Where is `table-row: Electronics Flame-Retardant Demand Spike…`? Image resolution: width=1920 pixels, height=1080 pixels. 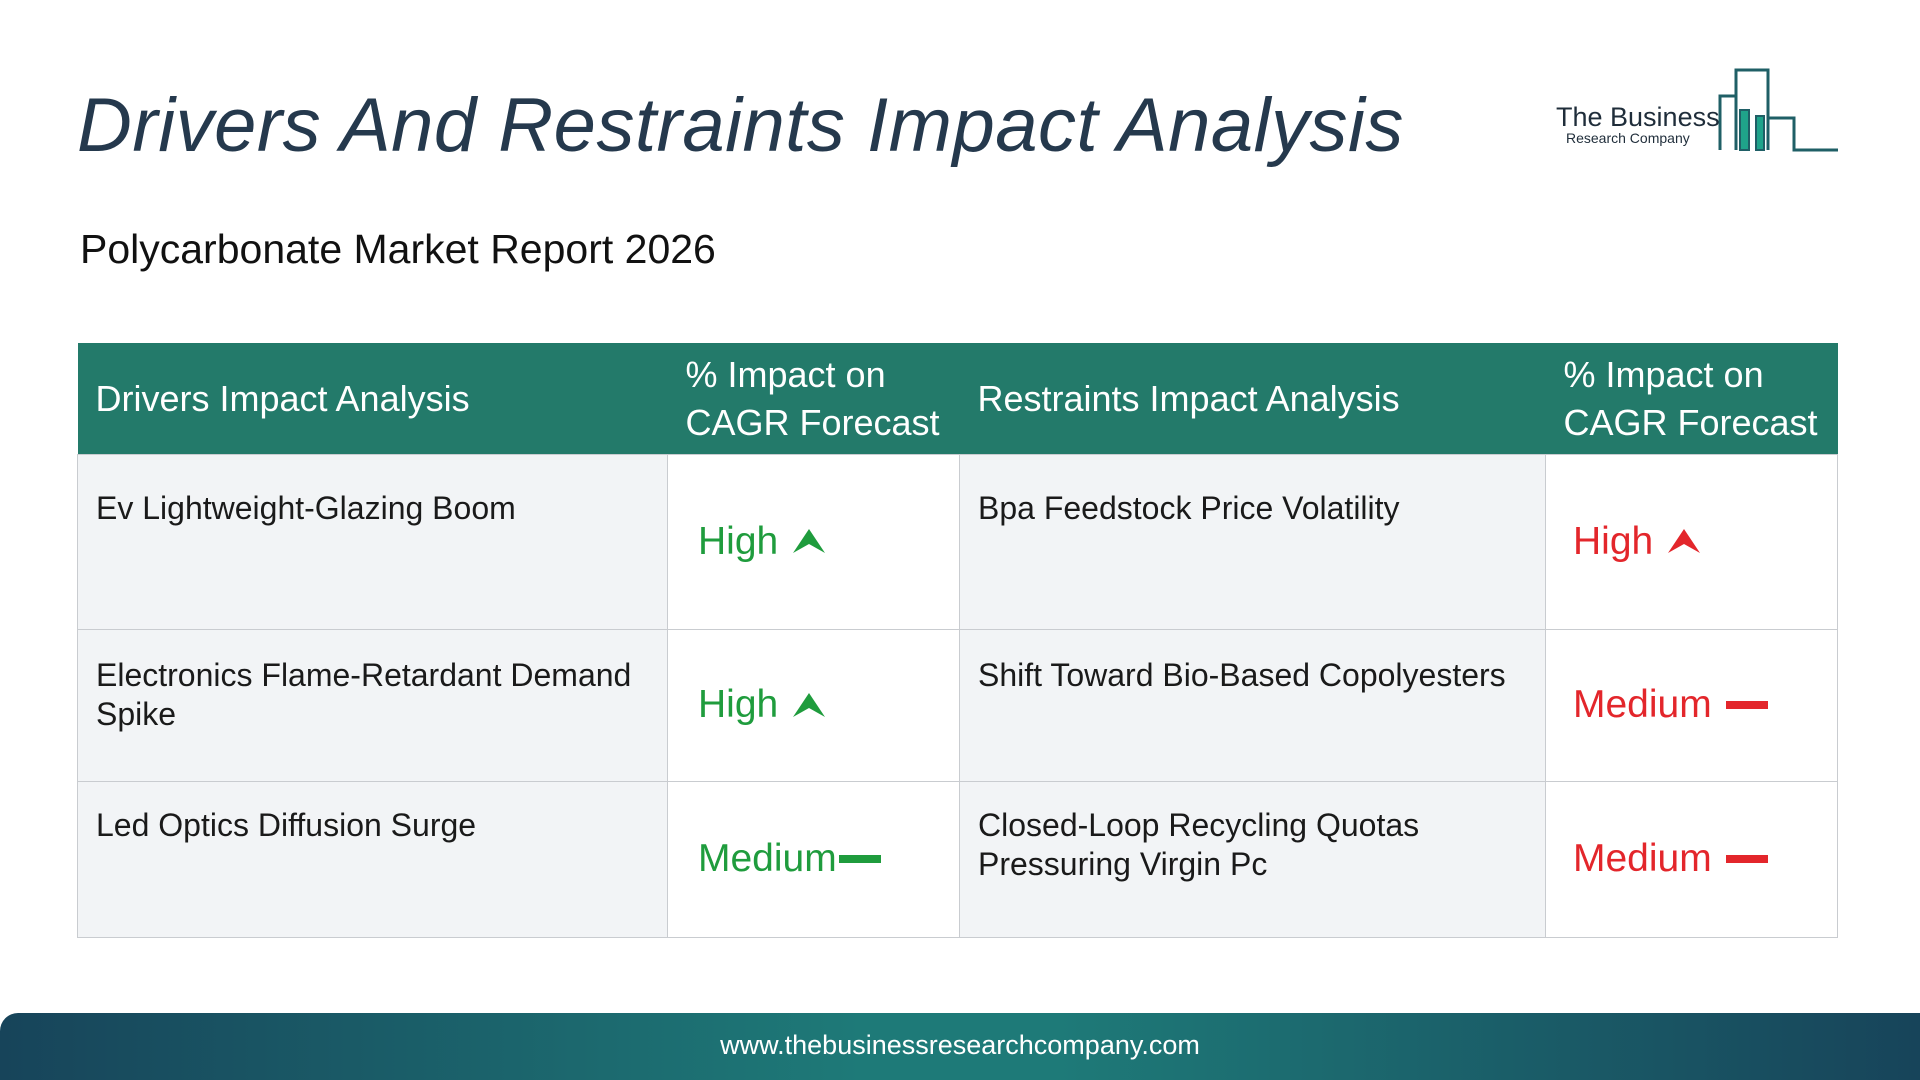 table-row: Electronics Flame-Retardant Demand Spike… is located at coordinates (957, 705).